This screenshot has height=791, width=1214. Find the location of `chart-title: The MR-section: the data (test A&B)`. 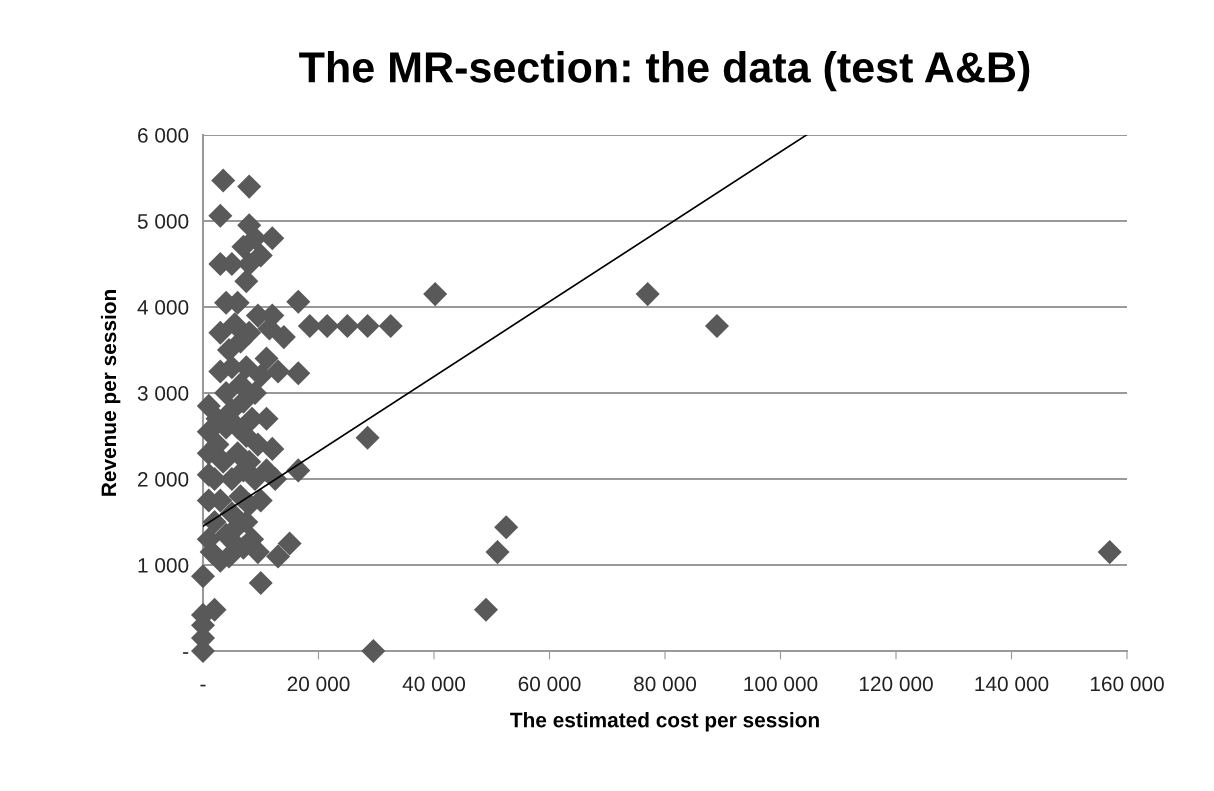

chart-title: The MR-section: the data (test A&B) is located at coordinates (664, 71).